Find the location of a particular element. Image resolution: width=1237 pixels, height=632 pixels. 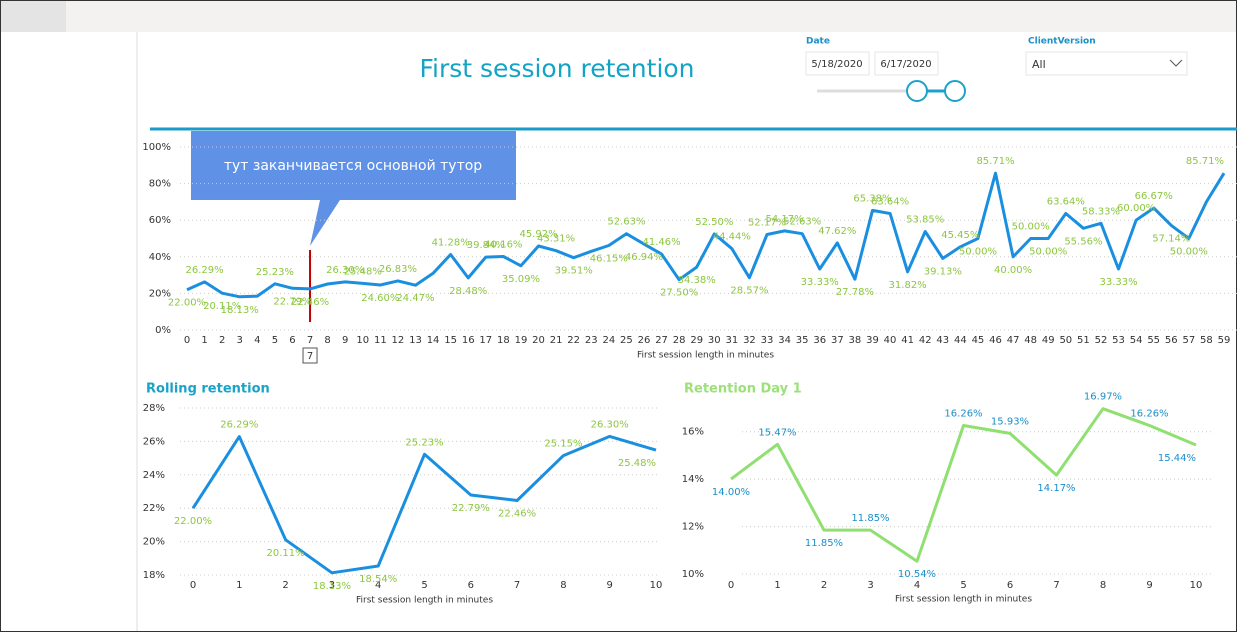

data-label: 10.54% is located at coordinates (917, 574).